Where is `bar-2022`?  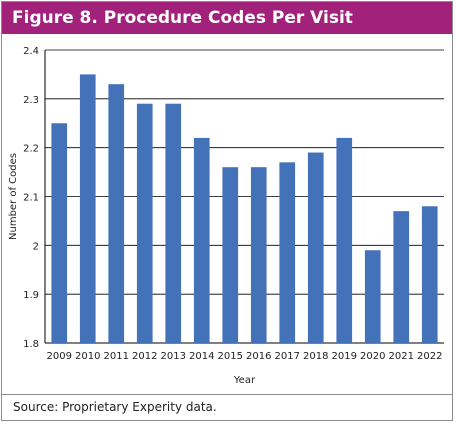
bar-2022 is located at coordinates (429, 274).